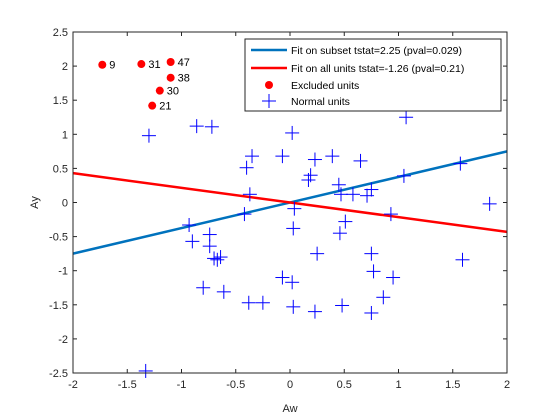  I want to click on x-tick-label: -2, so click(73, 385).